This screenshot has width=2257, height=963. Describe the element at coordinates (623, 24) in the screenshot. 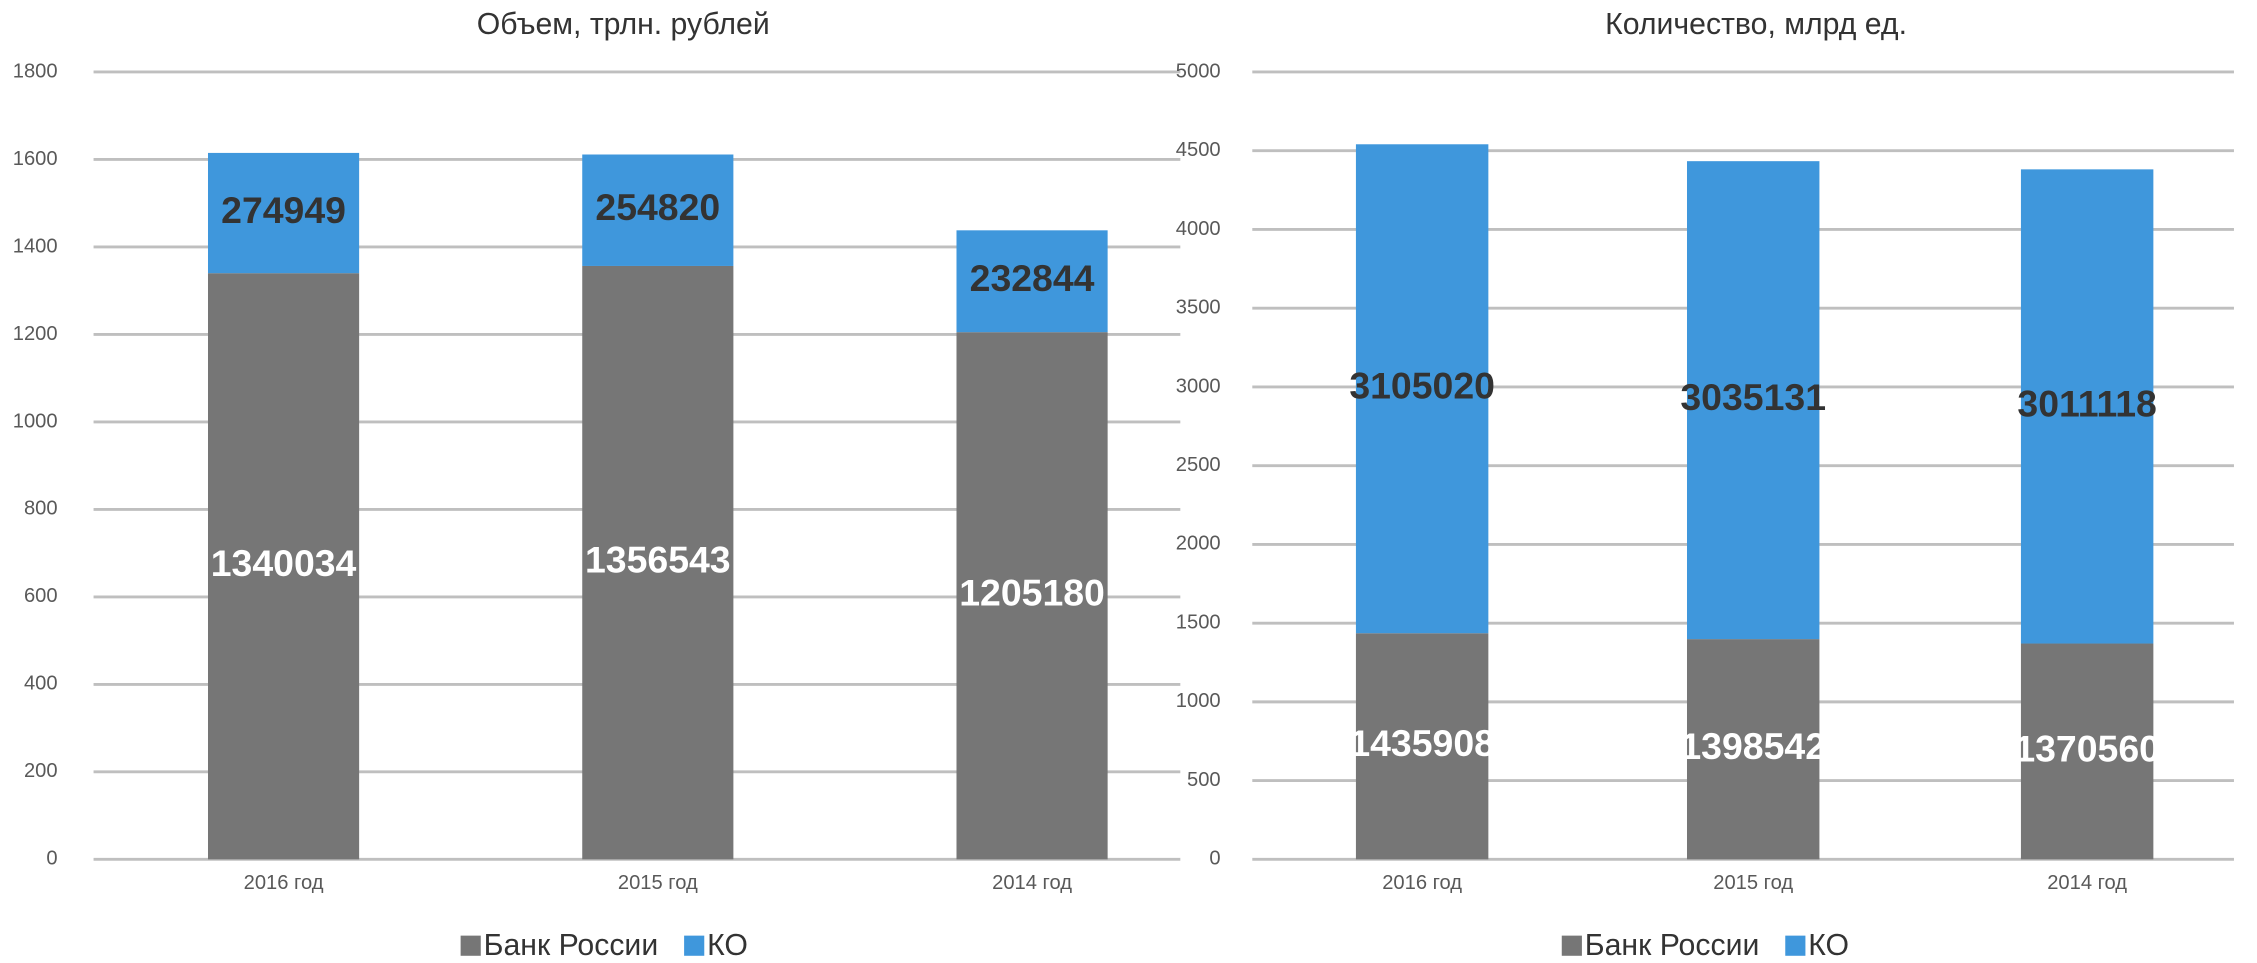

I see `chart-title: Объем, трлн. рублей` at that location.